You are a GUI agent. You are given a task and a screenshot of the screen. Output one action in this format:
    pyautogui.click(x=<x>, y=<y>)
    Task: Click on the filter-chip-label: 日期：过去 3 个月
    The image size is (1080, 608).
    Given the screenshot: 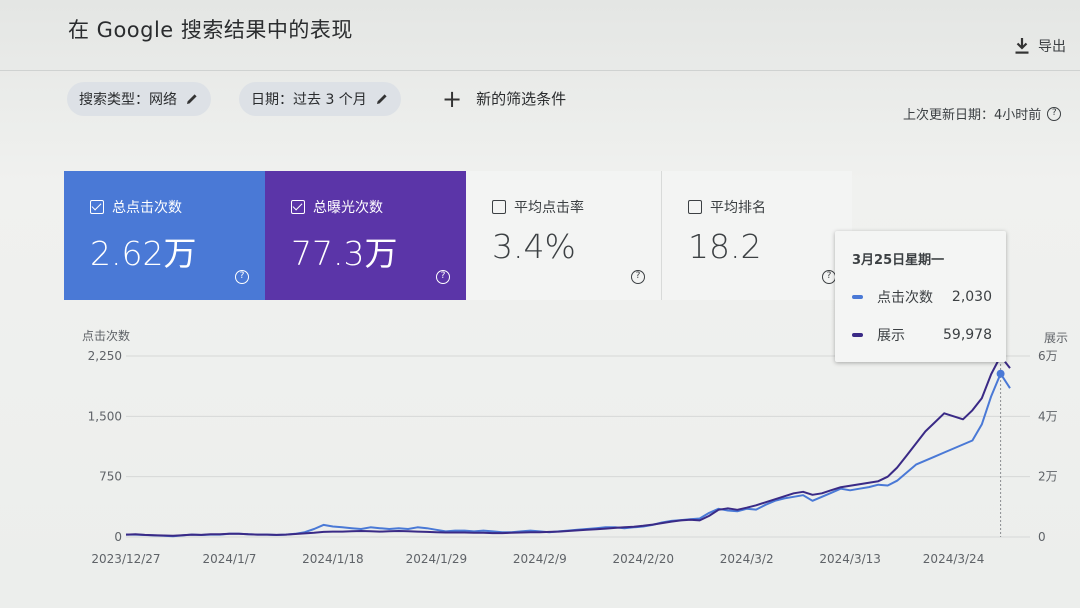 What is the action you would take?
    pyautogui.click(x=309, y=100)
    